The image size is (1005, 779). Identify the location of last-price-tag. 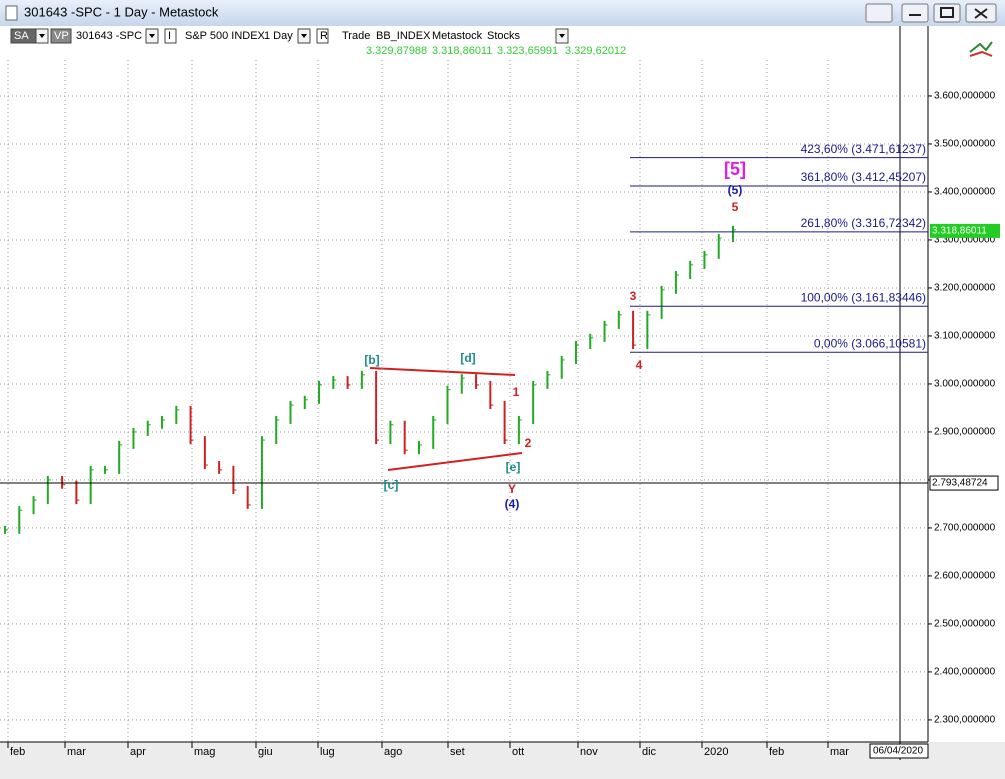
(965, 230).